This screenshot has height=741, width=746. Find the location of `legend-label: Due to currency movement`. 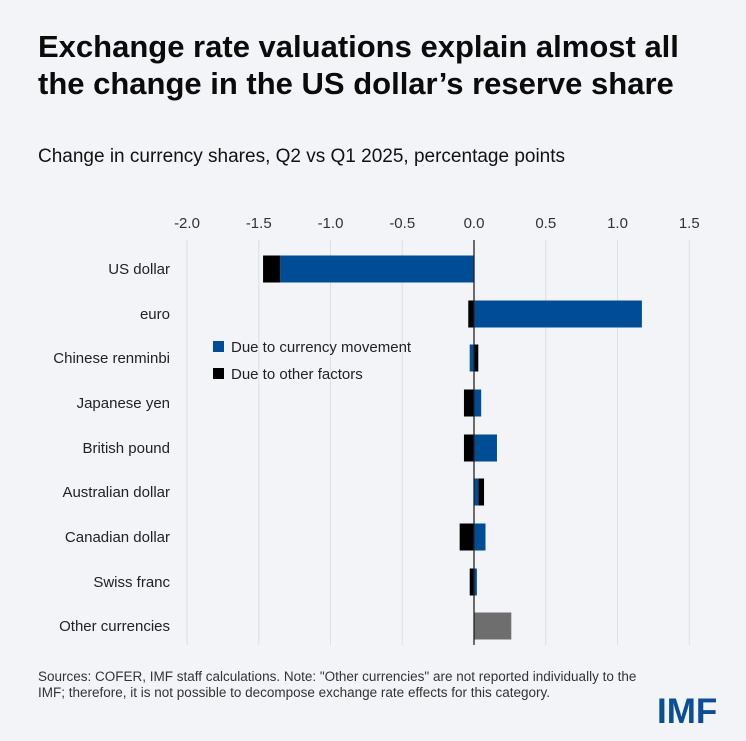

legend-label: Due to currency movement is located at coordinates (321, 347).